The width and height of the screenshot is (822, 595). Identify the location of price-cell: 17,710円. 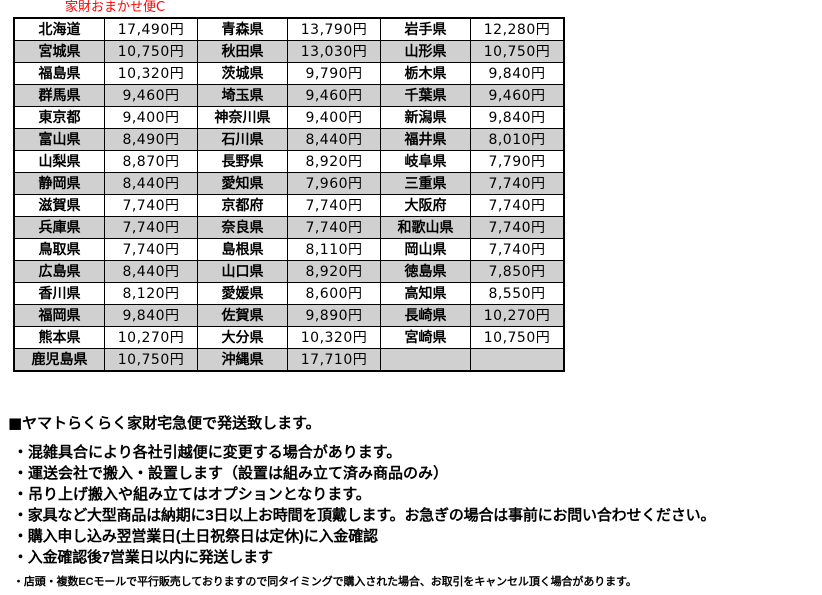
(334, 360).